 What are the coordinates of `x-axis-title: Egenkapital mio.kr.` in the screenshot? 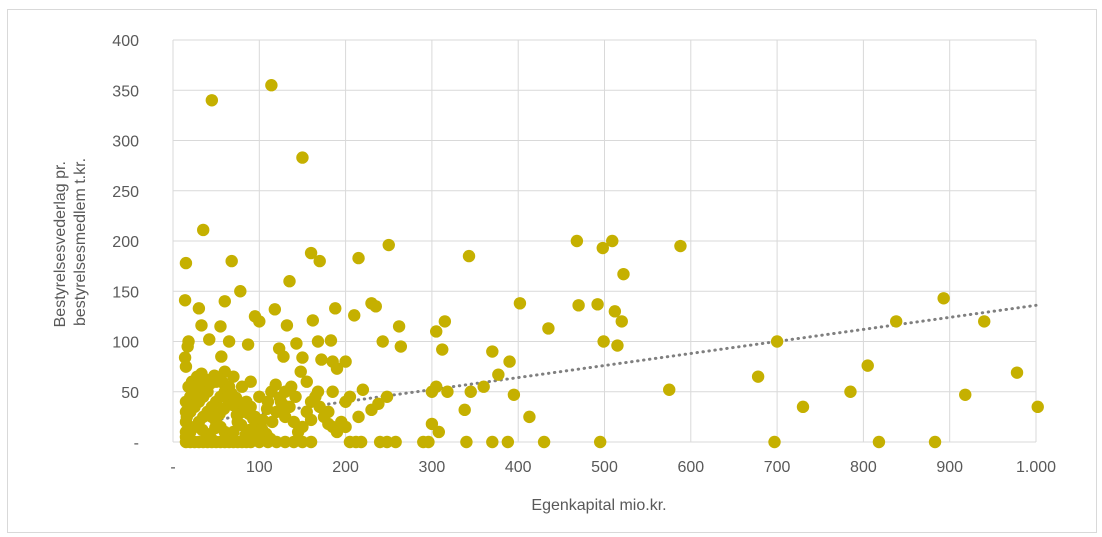 It's located at (598, 505).